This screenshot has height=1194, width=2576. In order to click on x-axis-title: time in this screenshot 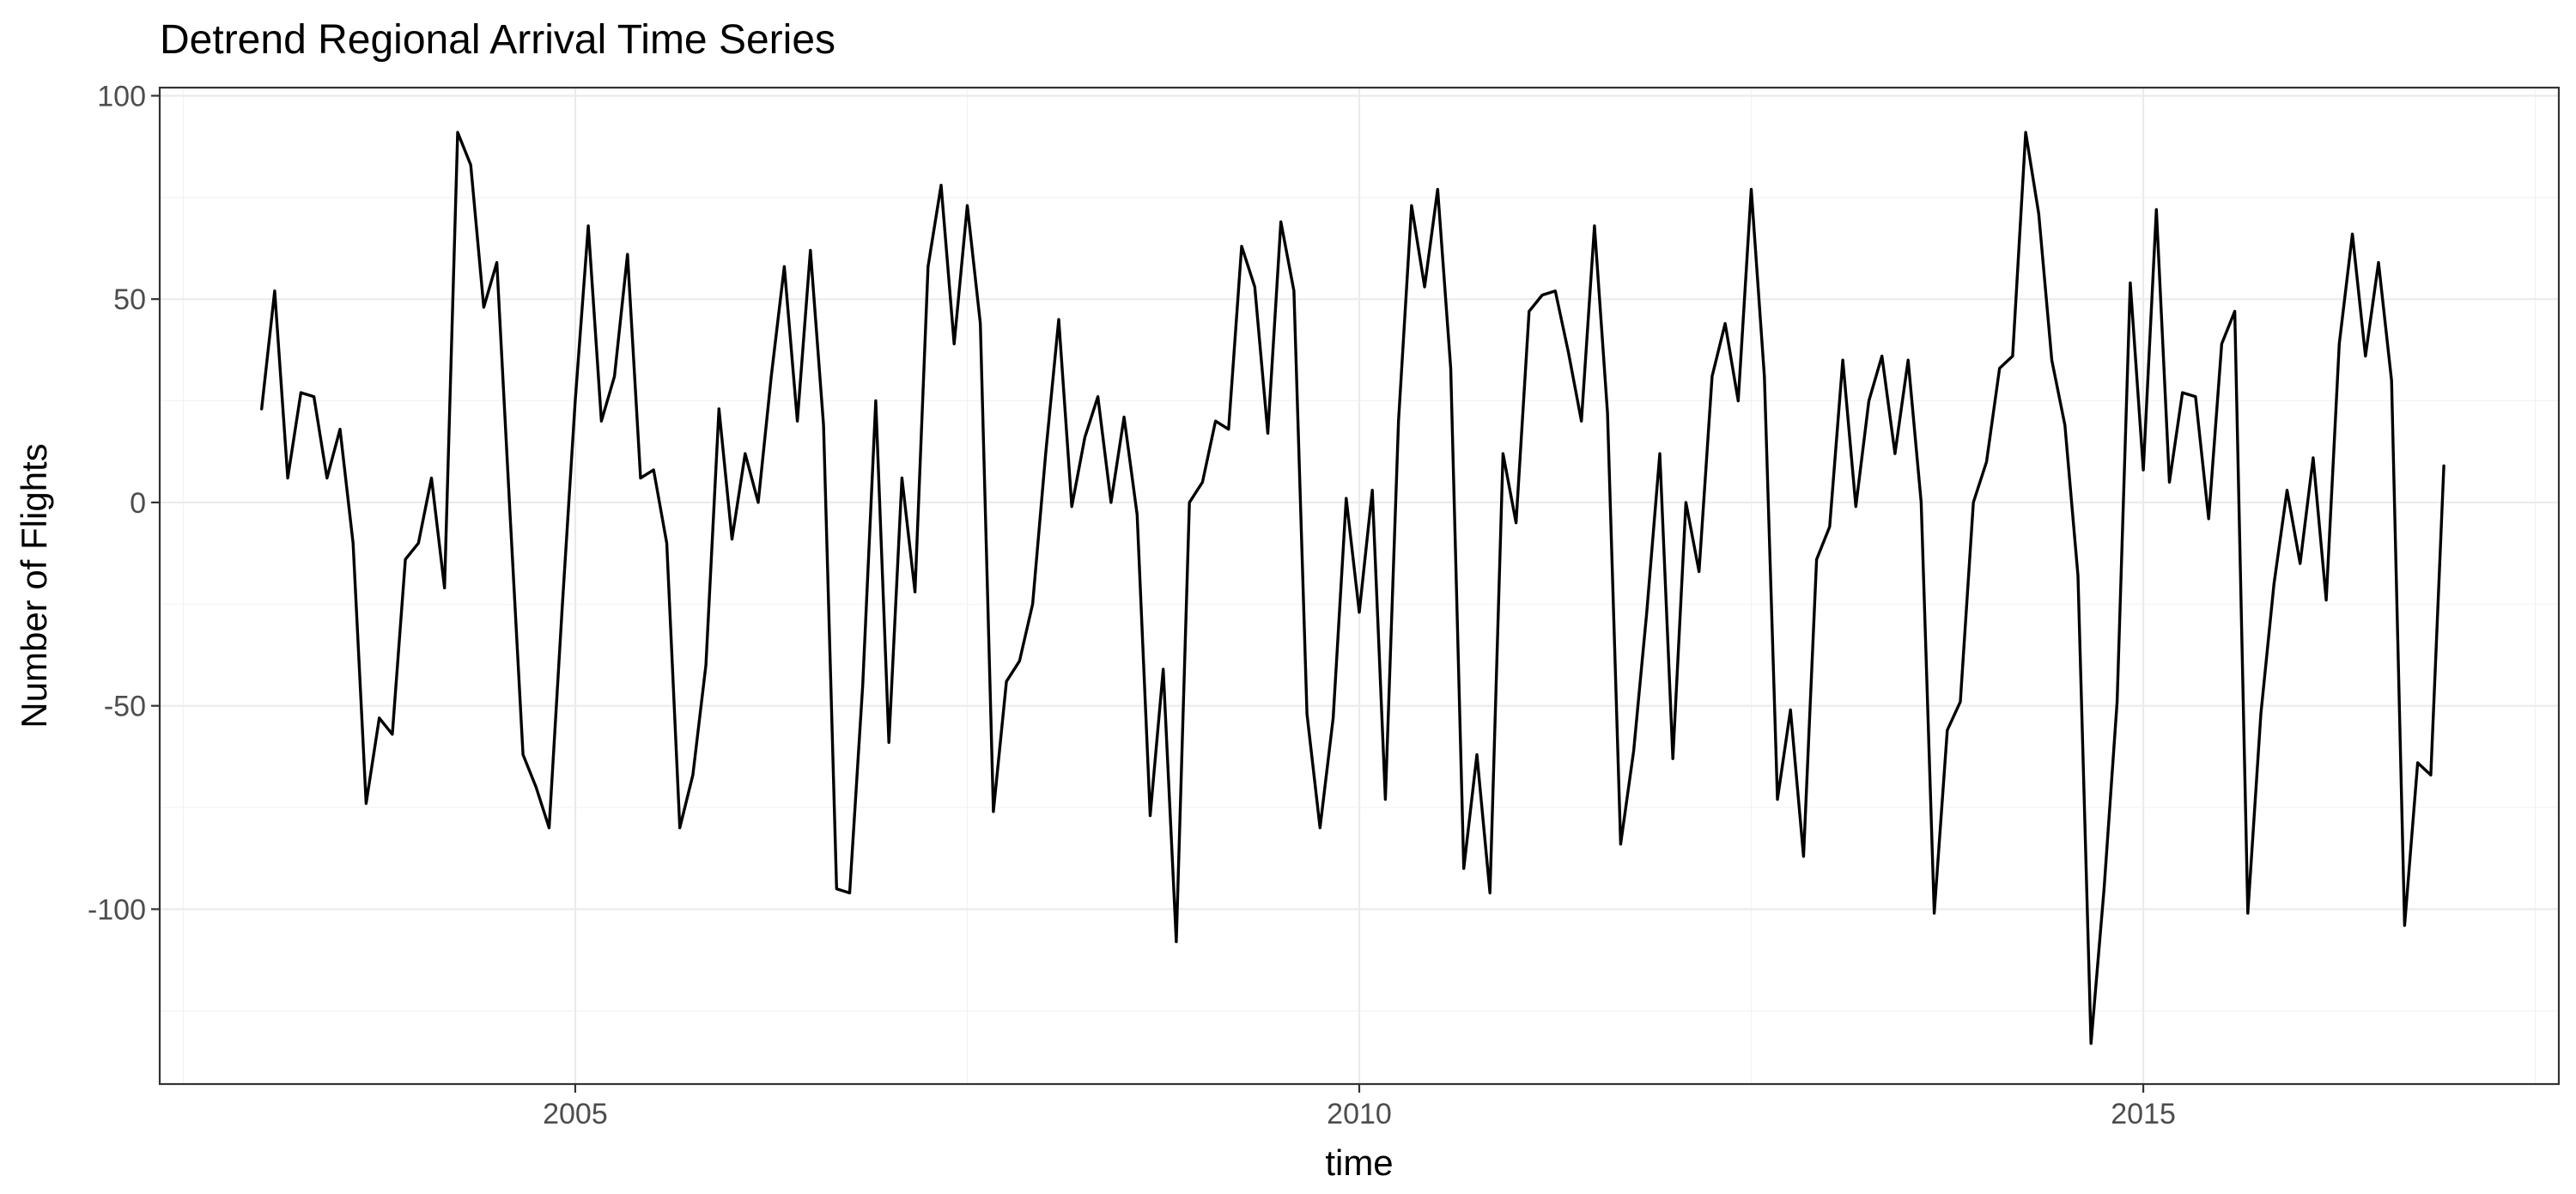, I will do `click(1359, 1162)`.